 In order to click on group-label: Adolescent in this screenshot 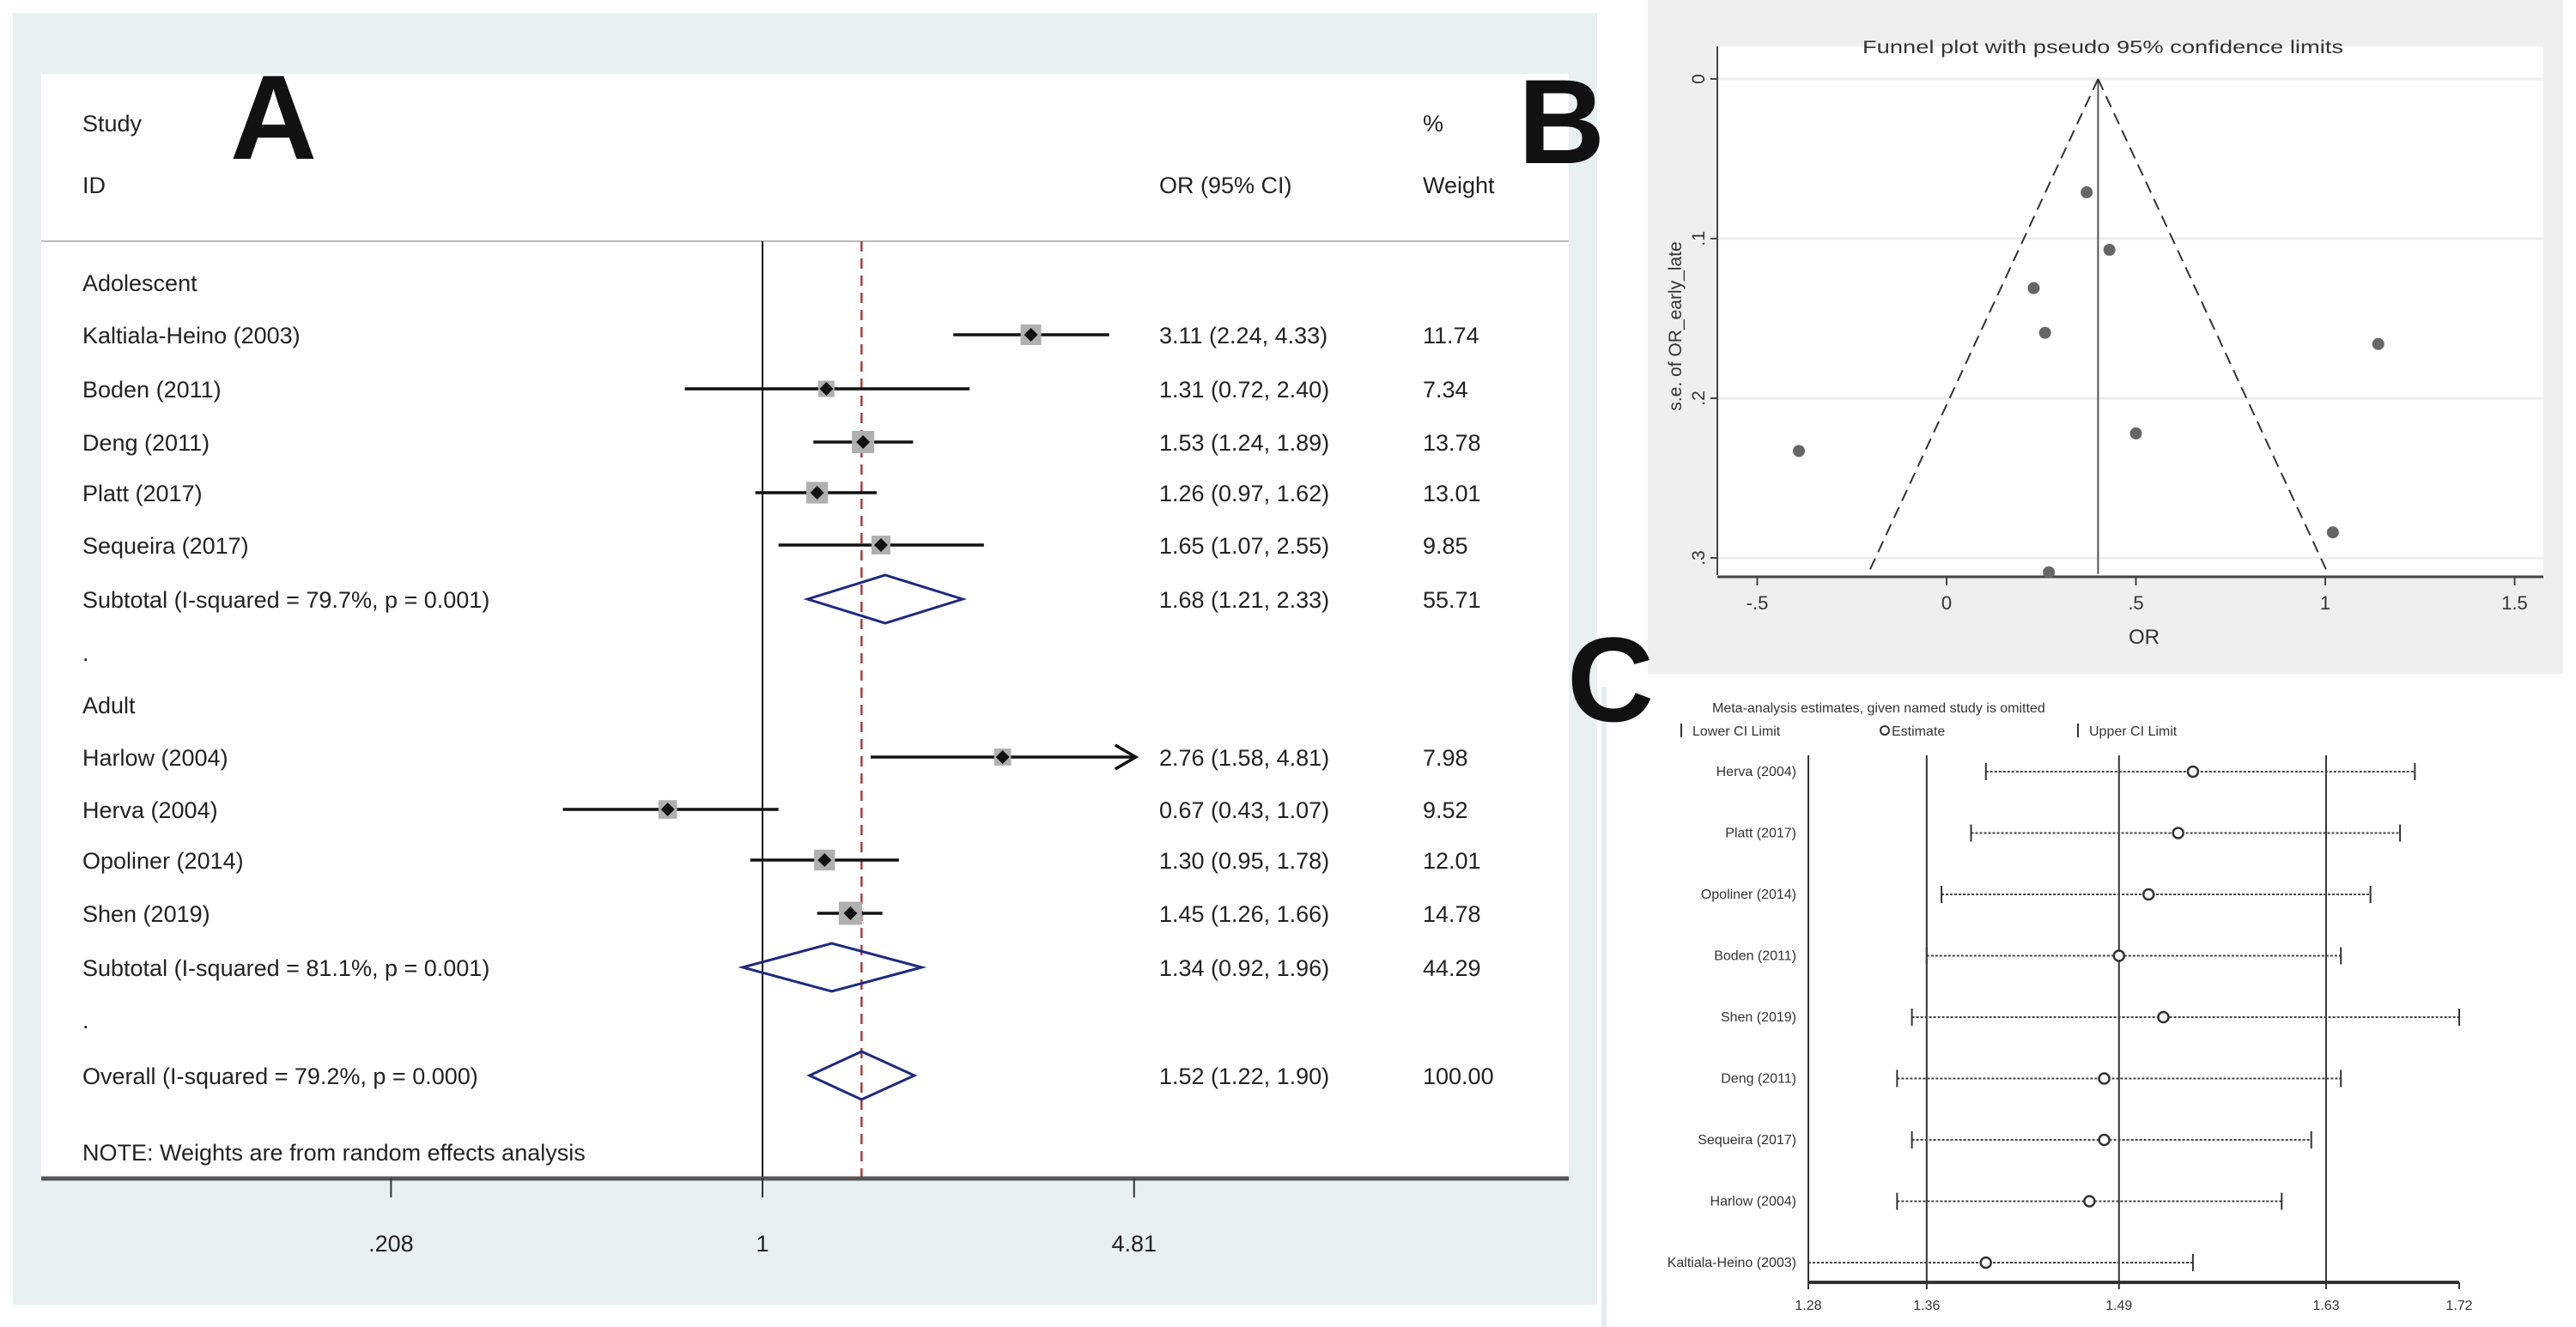, I will do `click(139, 283)`.